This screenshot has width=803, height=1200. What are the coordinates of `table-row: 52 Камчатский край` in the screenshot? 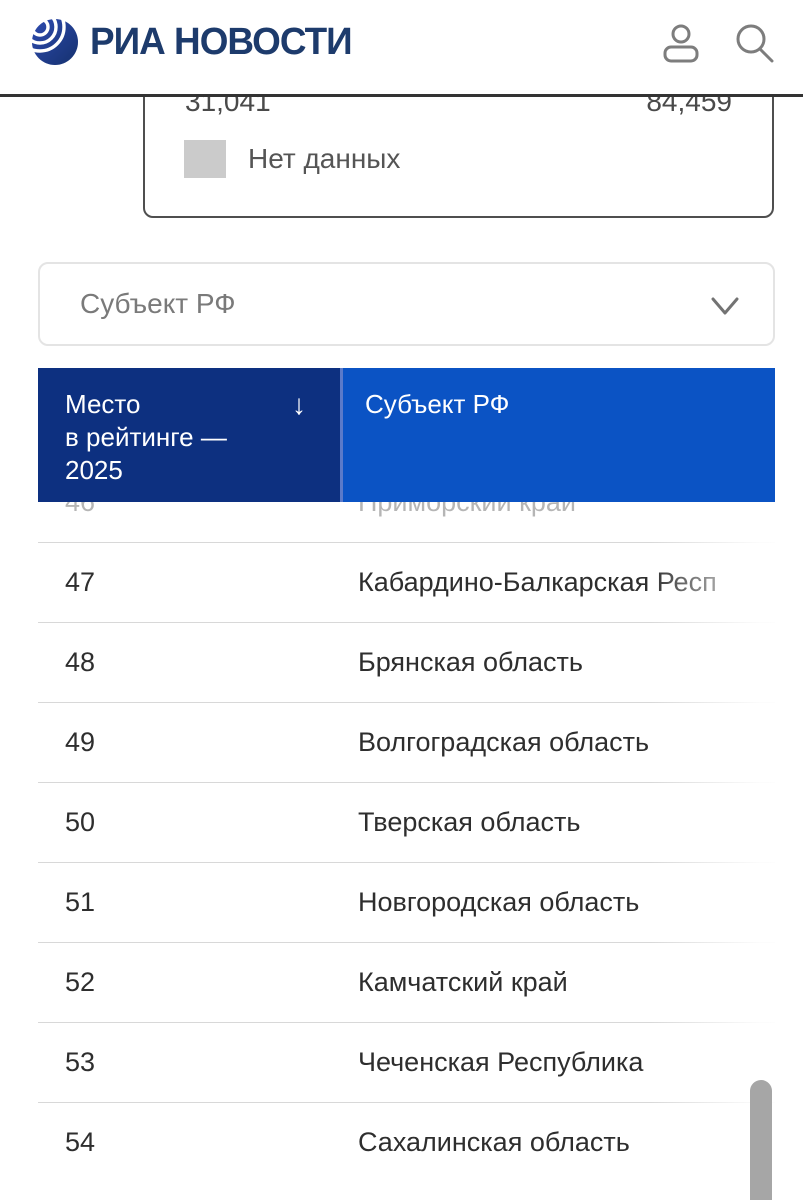 It's located at (406, 982).